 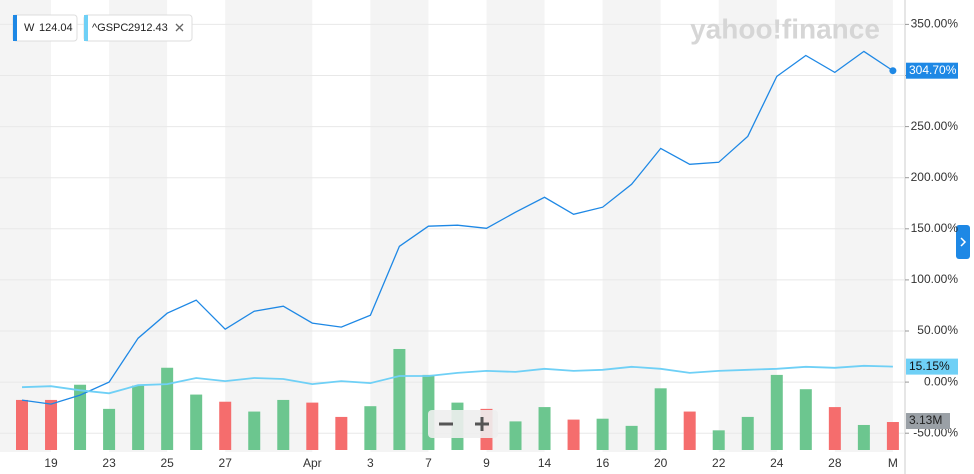 I want to click on y-tick-label: 50.00%, so click(x=937, y=330).